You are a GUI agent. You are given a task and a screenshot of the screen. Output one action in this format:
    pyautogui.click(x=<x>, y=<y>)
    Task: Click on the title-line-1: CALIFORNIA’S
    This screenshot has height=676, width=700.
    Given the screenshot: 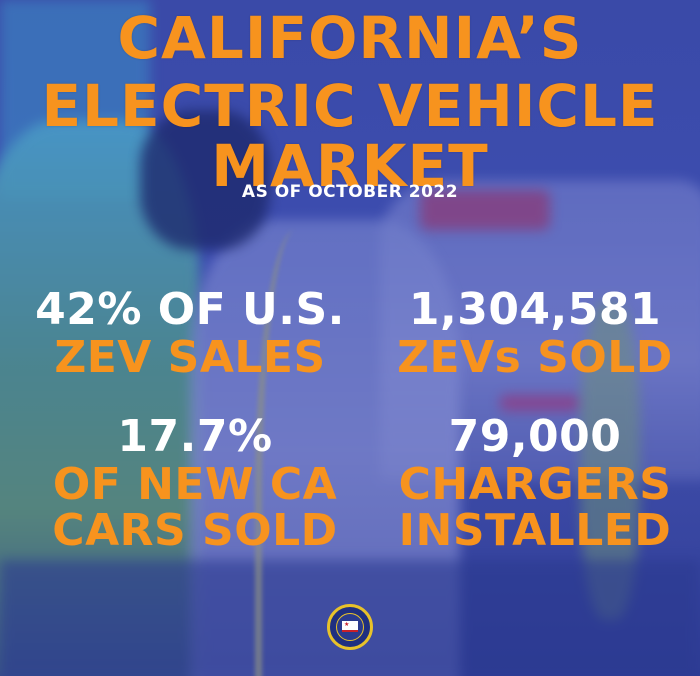 What is the action you would take?
    pyautogui.click(x=350, y=38)
    